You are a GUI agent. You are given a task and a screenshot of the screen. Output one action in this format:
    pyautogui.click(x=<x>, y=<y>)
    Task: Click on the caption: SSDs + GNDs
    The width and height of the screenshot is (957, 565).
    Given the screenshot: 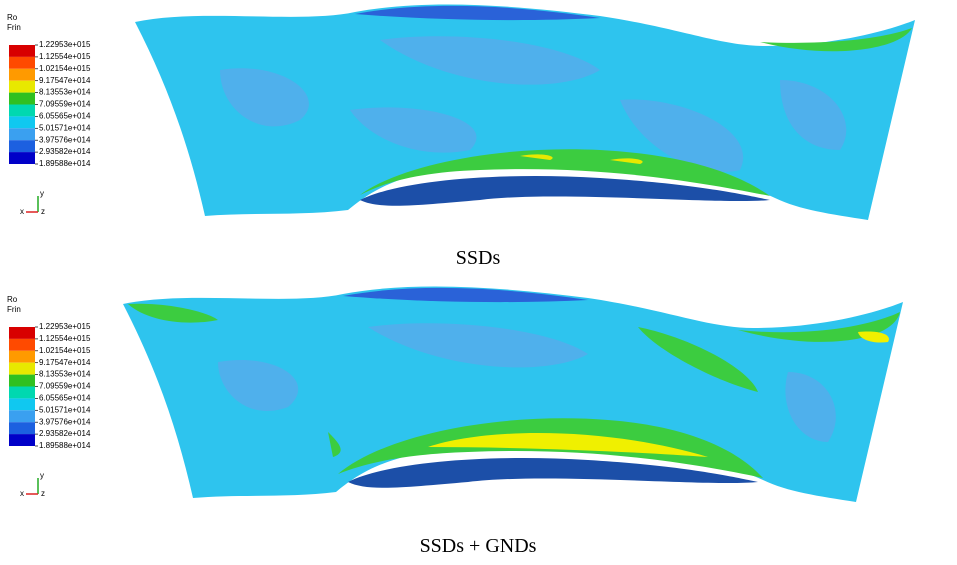 What is the action you would take?
    pyautogui.click(x=478, y=546)
    